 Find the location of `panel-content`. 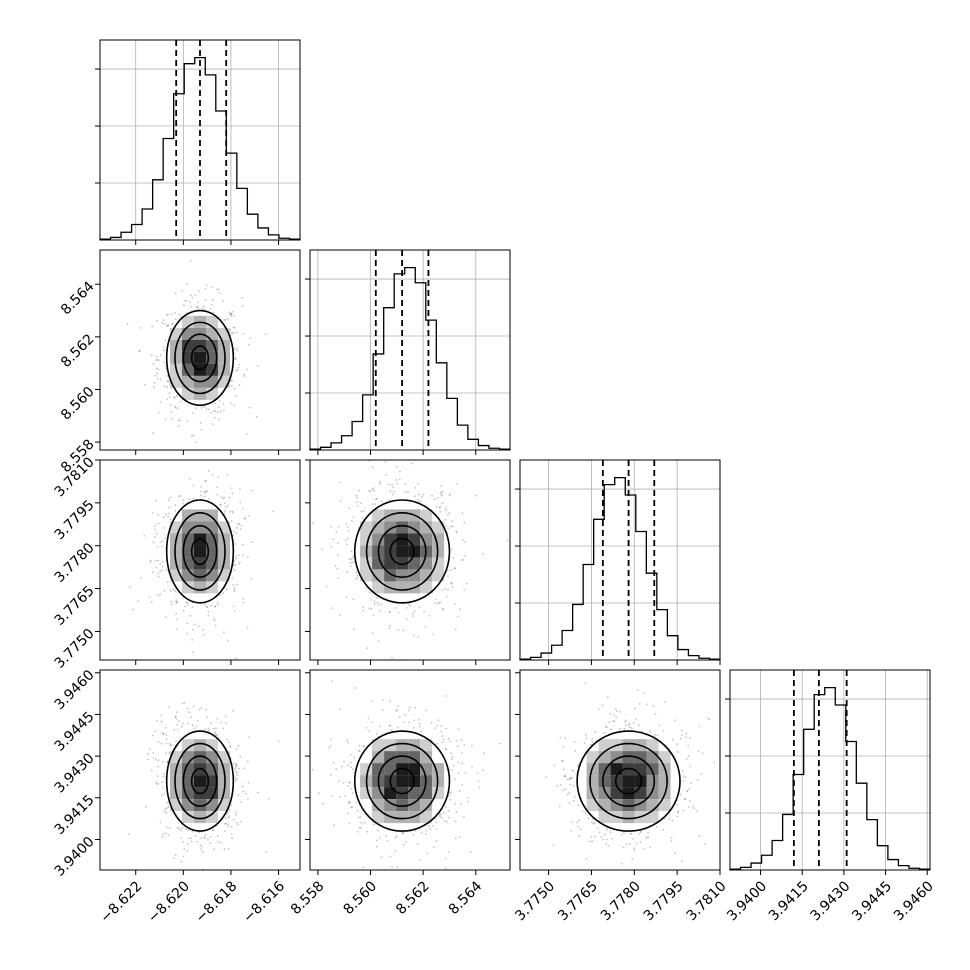

panel-content is located at coordinates (410, 560).